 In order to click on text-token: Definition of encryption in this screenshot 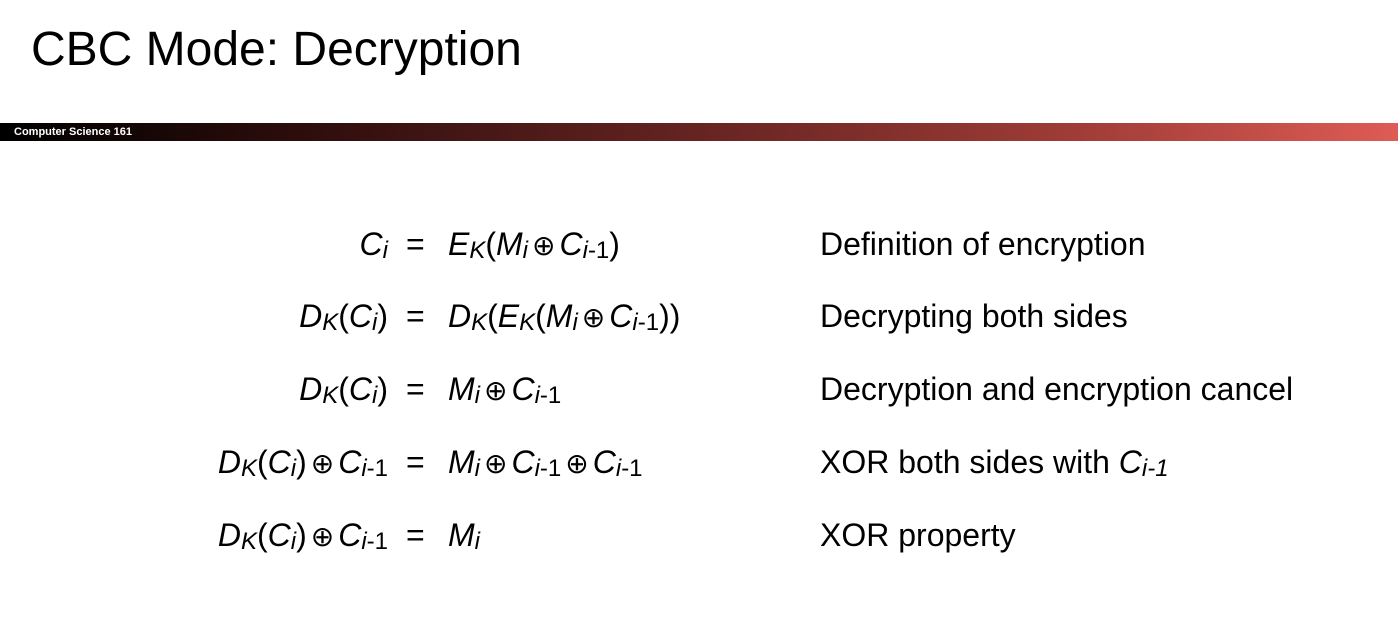, I will do `click(983, 244)`.